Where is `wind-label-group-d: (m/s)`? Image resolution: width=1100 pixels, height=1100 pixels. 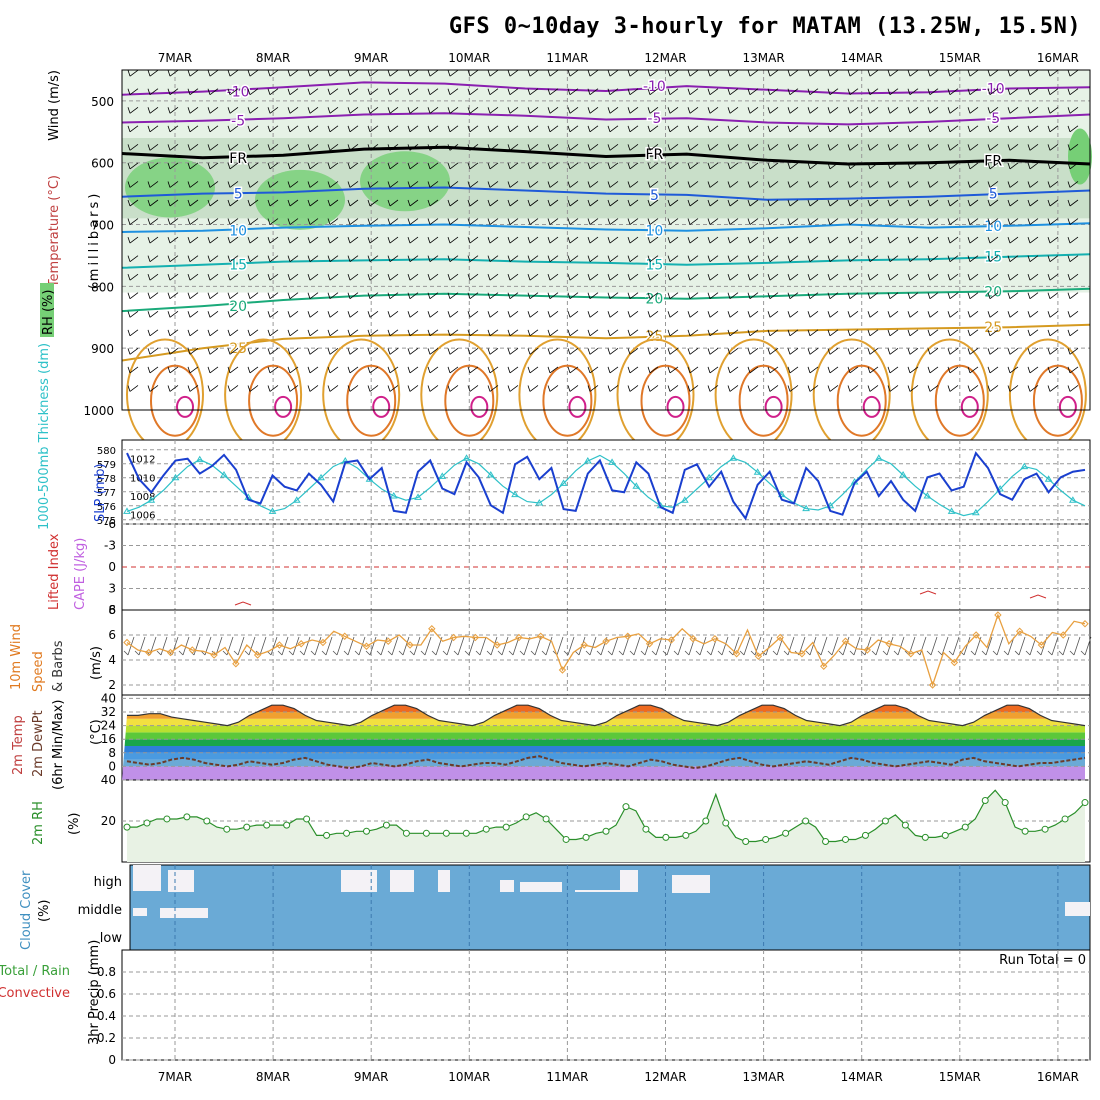 wind-label-group-d: (m/s) is located at coordinates (96, 663).